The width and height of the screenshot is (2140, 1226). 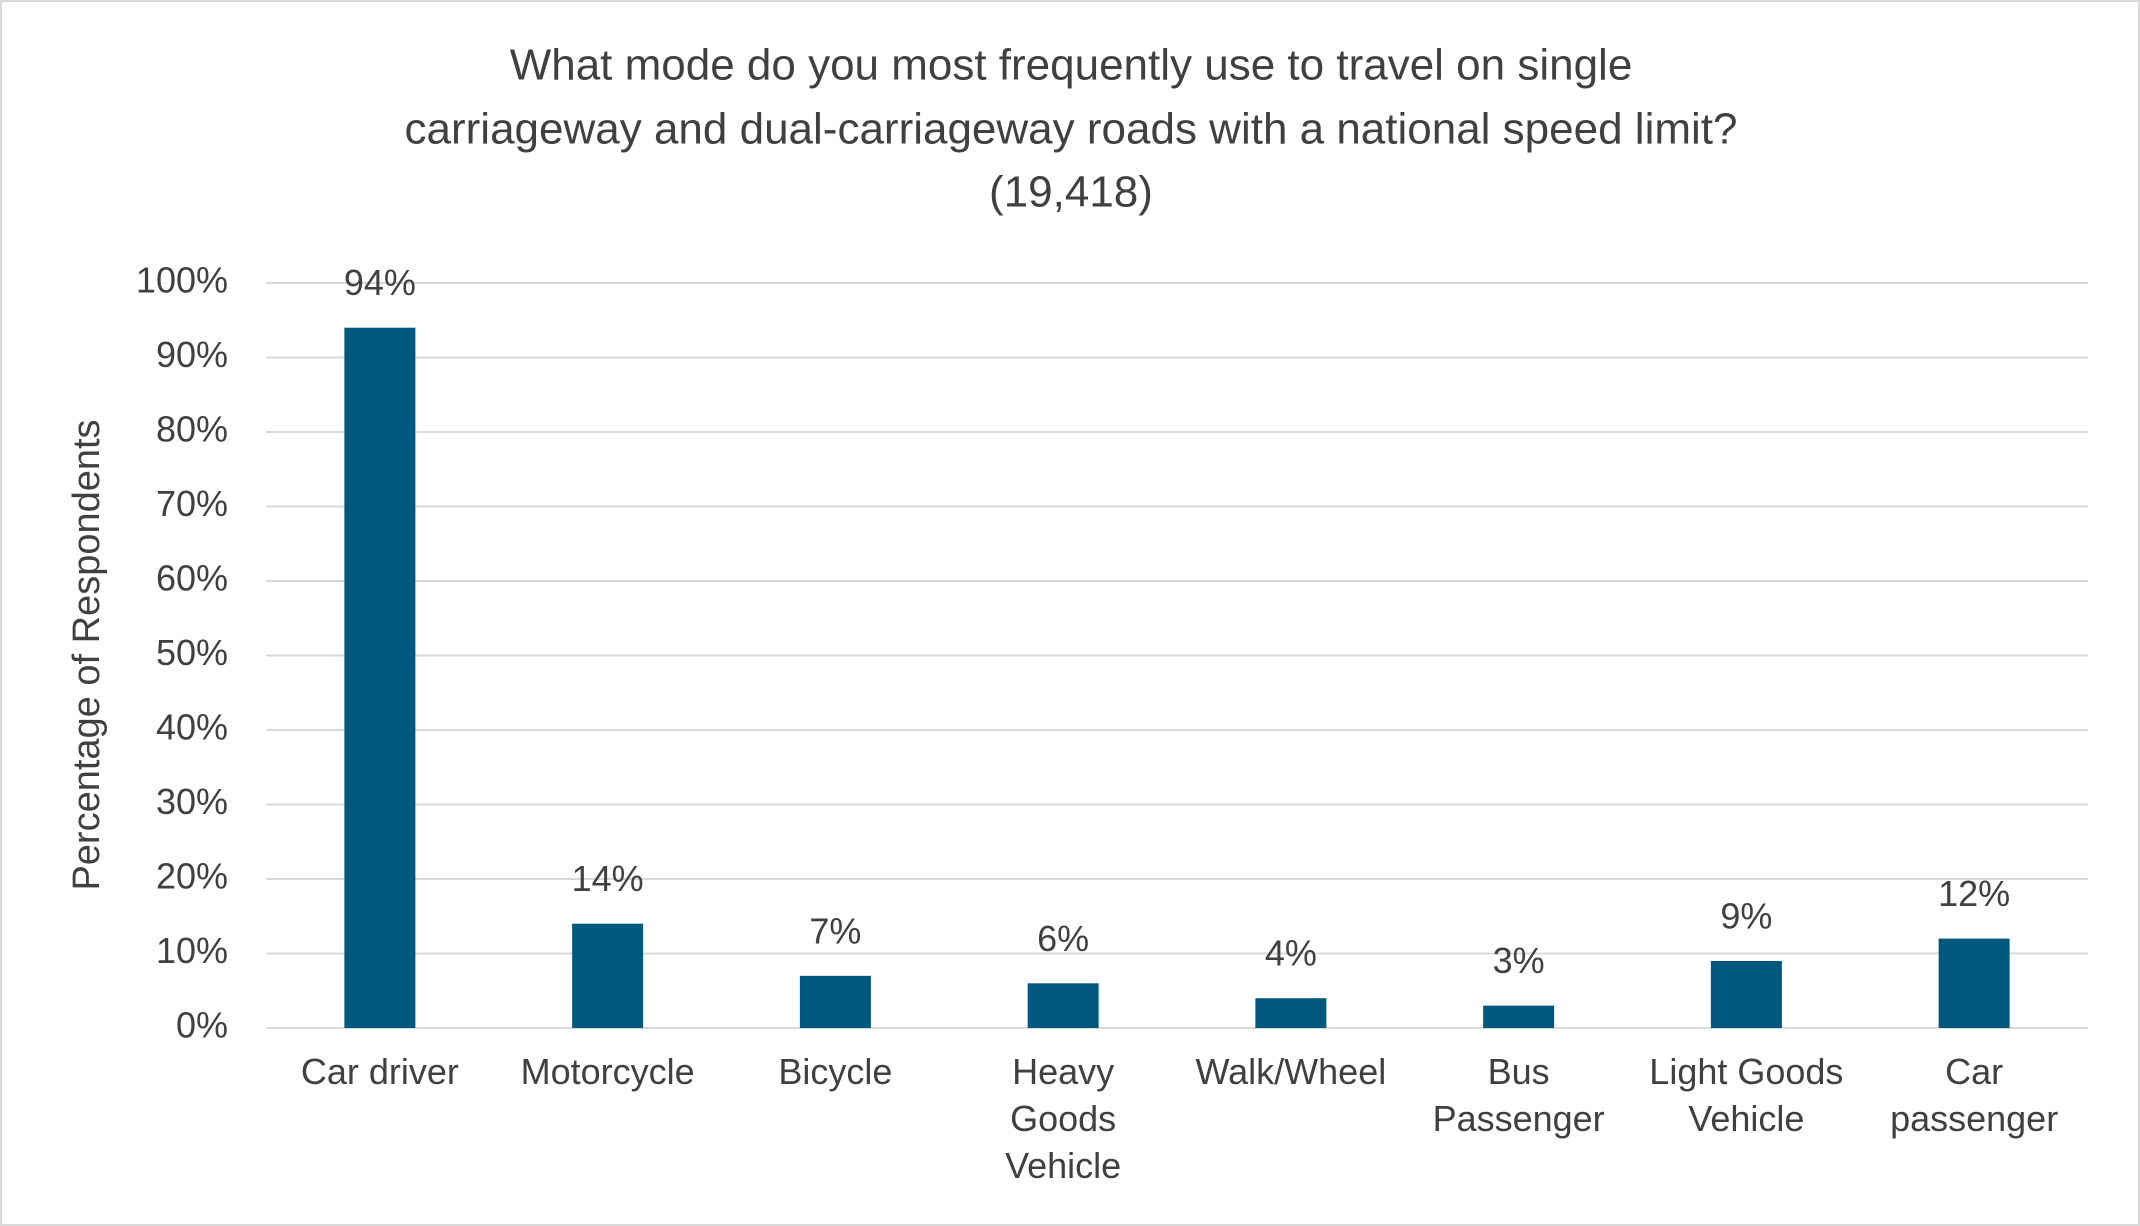 What do you see at coordinates (379, 1071) in the screenshot?
I see `x-tick-label: Car driver` at bounding box center [379, 1071].